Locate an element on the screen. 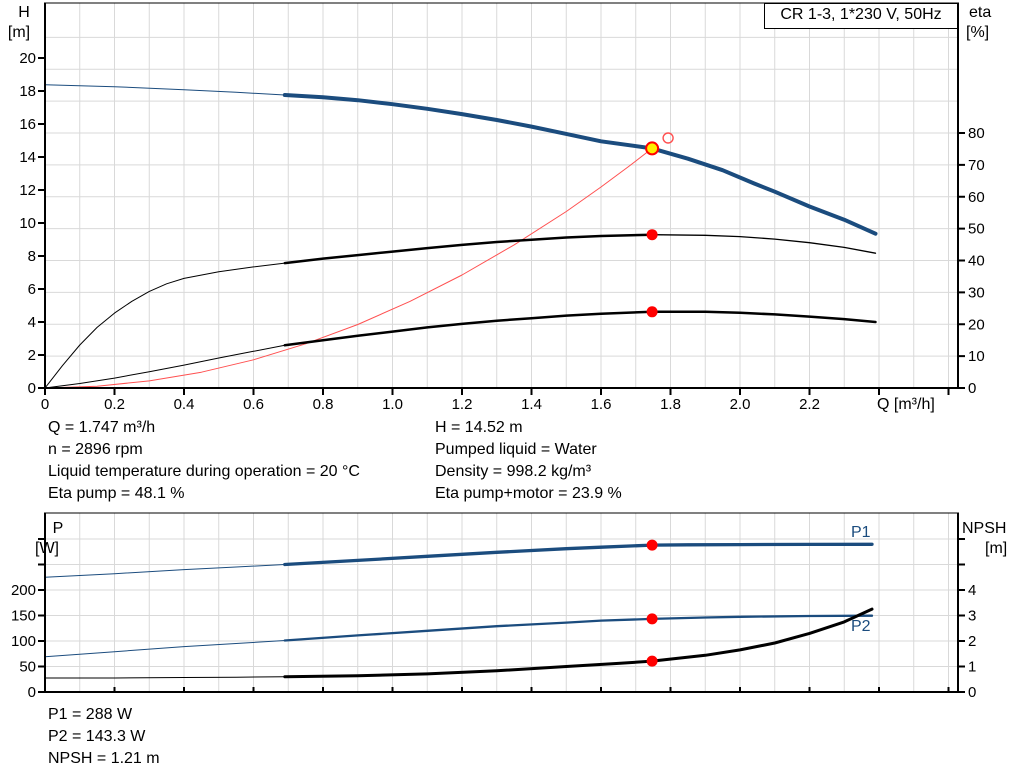 This screenshot has width=1024, height=781. p1-curve-label: P1 is located at coordinates (861, 532).